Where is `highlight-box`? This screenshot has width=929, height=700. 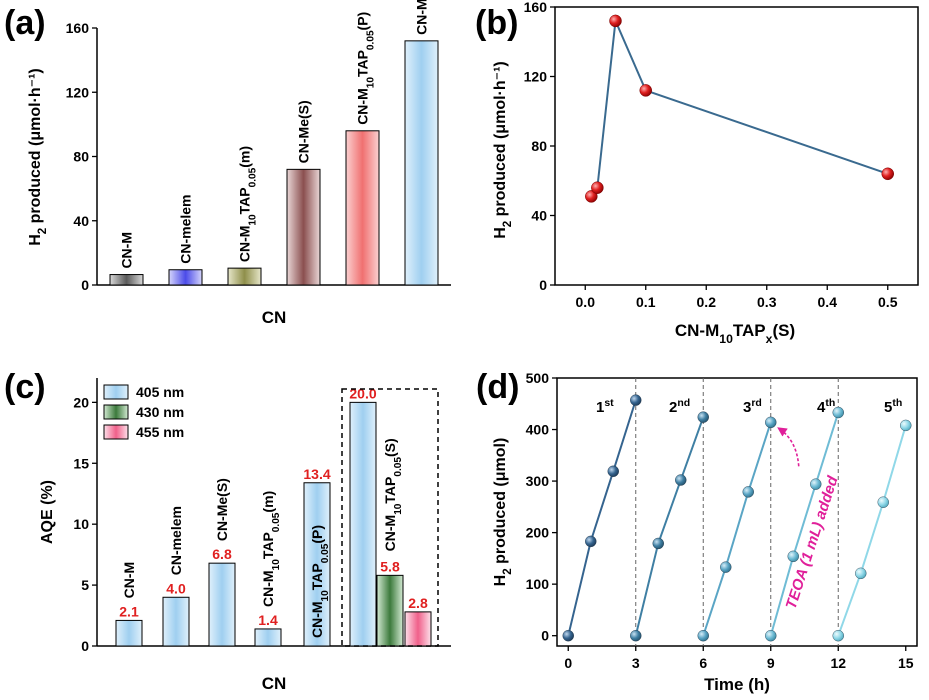
highlight-box is located at coordinates (390, 517).